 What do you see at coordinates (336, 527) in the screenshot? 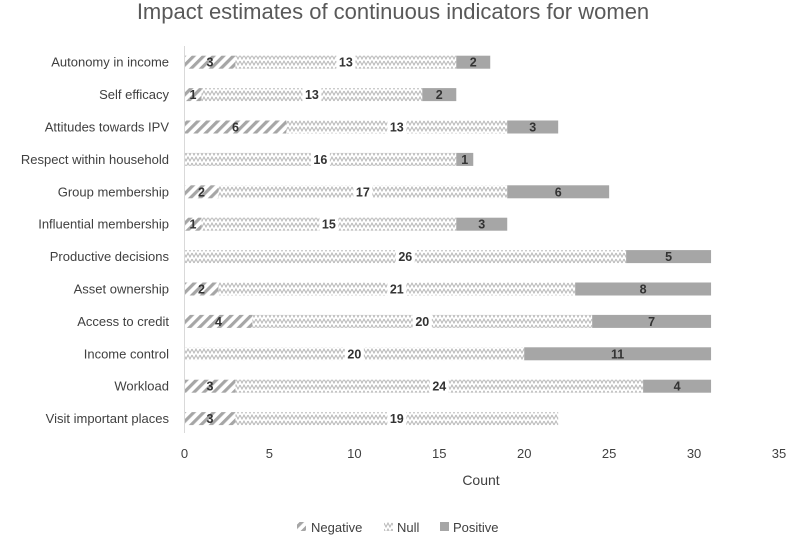
I see `legend-label-negative: Negative` at bounding box center [336, 527].